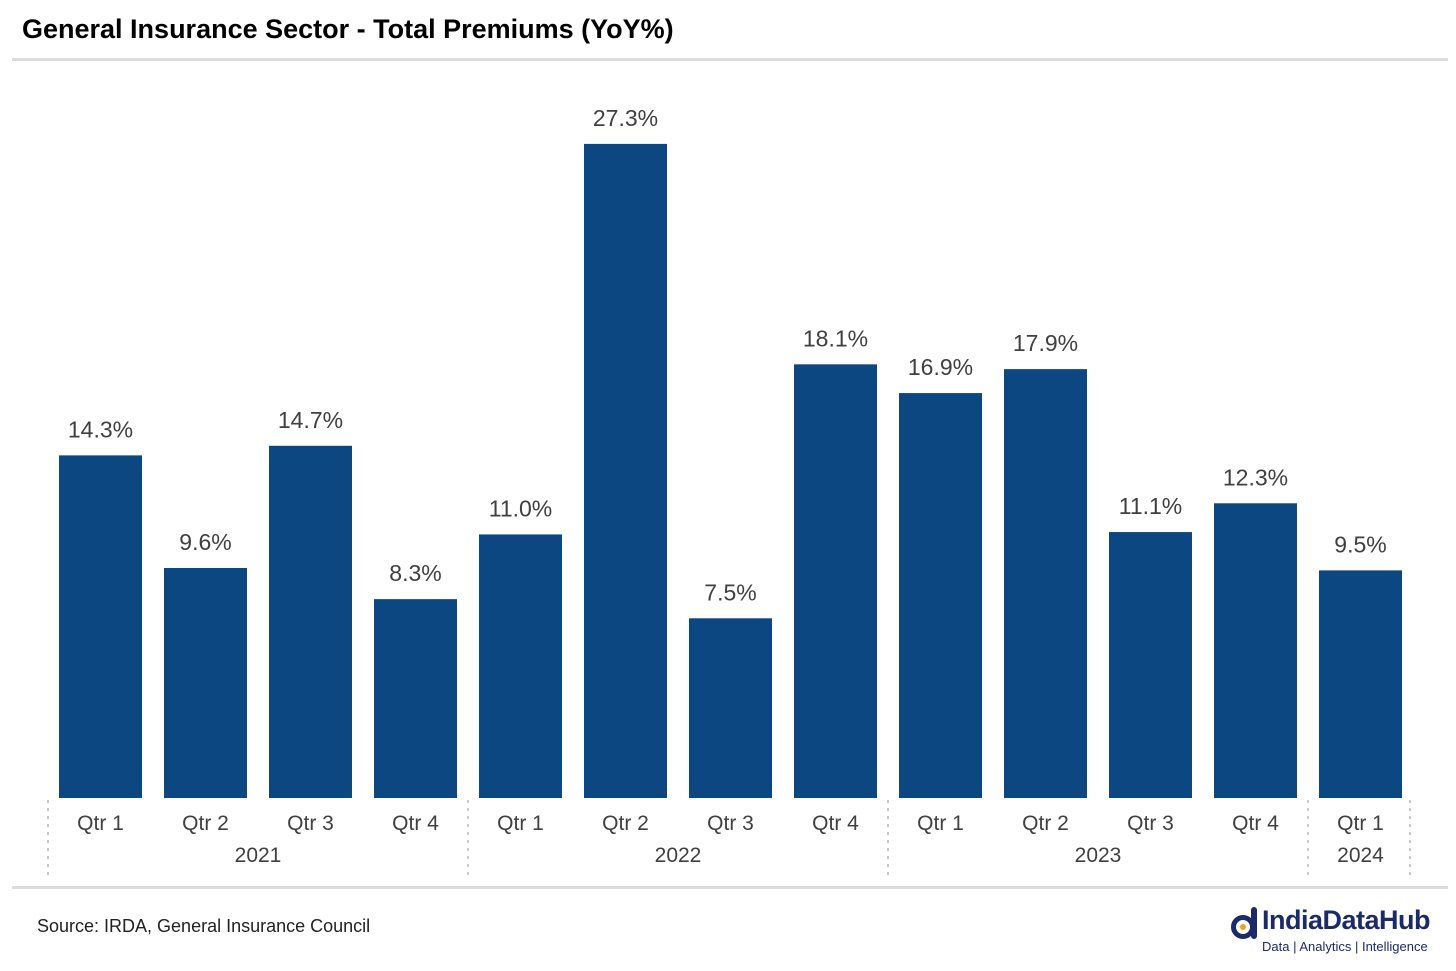 The width and height of the screenshot is (1456, 971). What do you see at coordinates (1244, 923) in the screenshot?
I see `d-logo-icon` at bounding box center [1244, 923].